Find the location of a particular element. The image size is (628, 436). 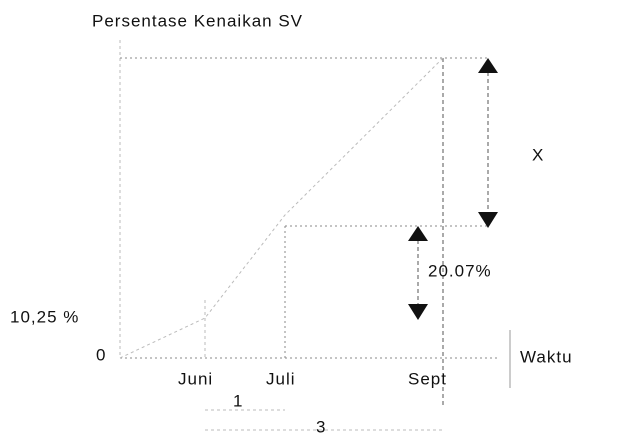

x-label: Sept is located at coordinates (427, 378).